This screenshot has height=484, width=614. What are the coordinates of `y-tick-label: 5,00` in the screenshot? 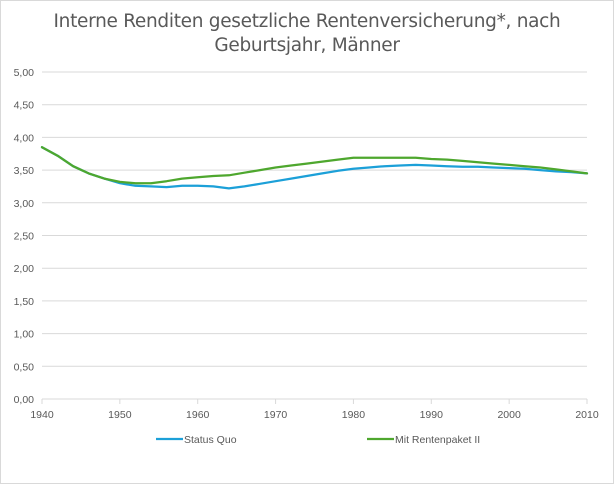 It's located at (24, 73).